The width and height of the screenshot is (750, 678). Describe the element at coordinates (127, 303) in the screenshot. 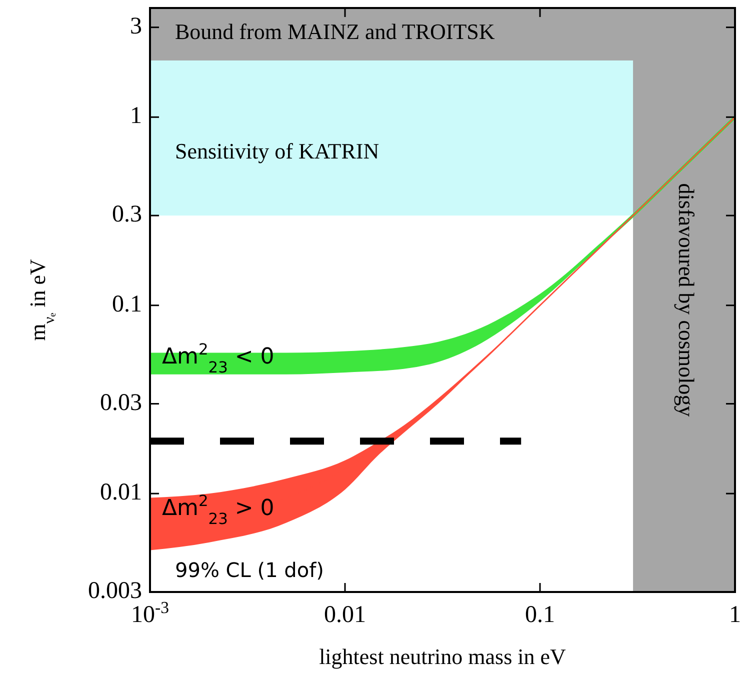

I see `y-tick-label: 0.1` at that location.